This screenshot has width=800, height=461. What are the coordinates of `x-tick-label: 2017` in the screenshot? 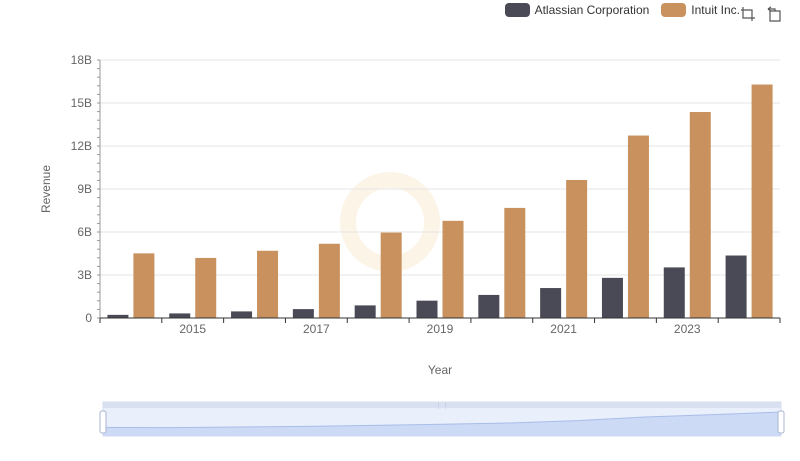 It's located at (316, 329).